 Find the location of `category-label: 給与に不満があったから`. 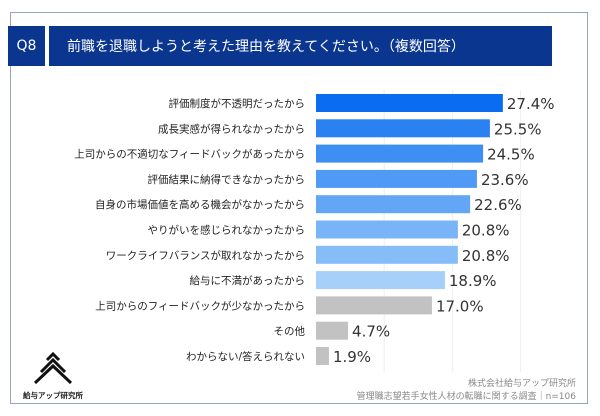

category-label: 給与に不満があったから is located at coordinates (248, 280).